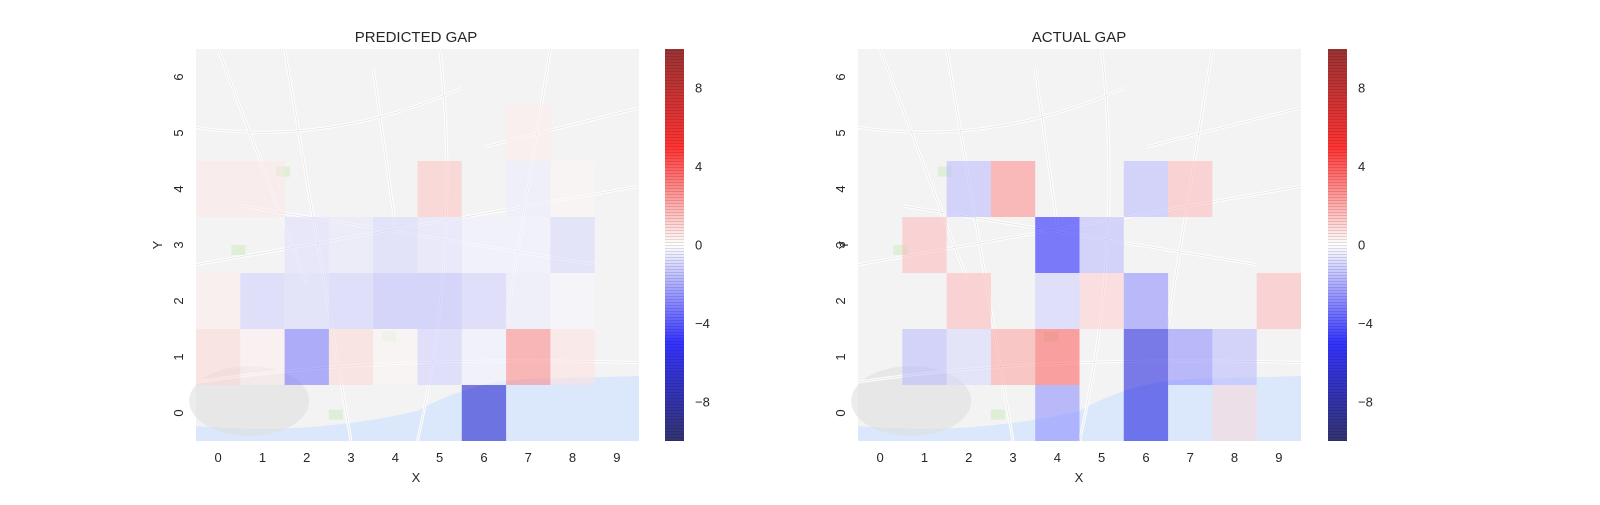 This screenshot has height=505, width=1600. Describe the element at coordinates (306, 245) in the screenshot. I see `heatmap-cell-x2-y3` at that location.